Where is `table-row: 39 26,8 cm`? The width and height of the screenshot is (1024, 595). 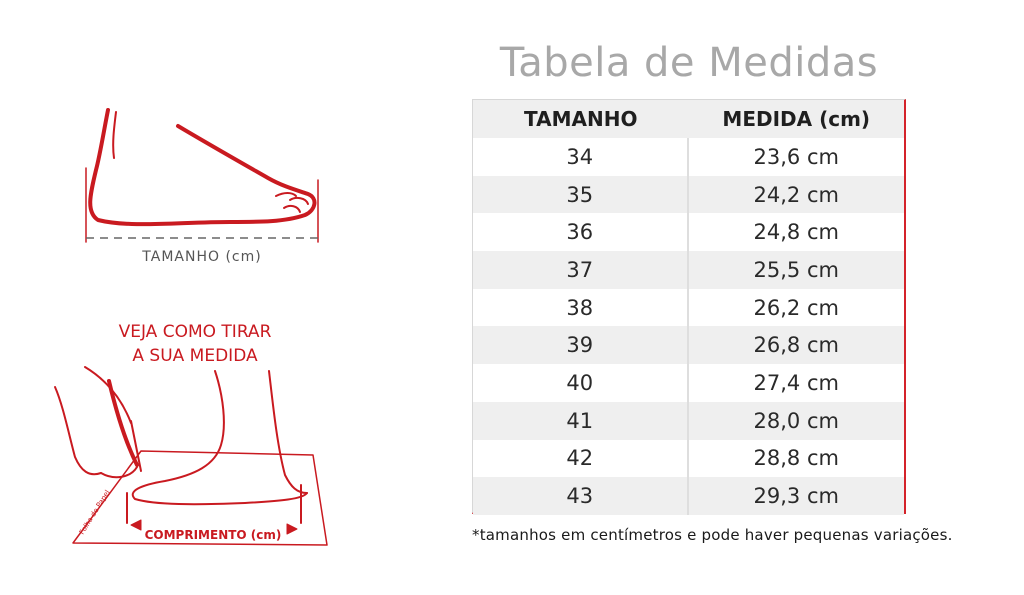 table-row: 39 26,8 cm is located at coordinates (688, 345).